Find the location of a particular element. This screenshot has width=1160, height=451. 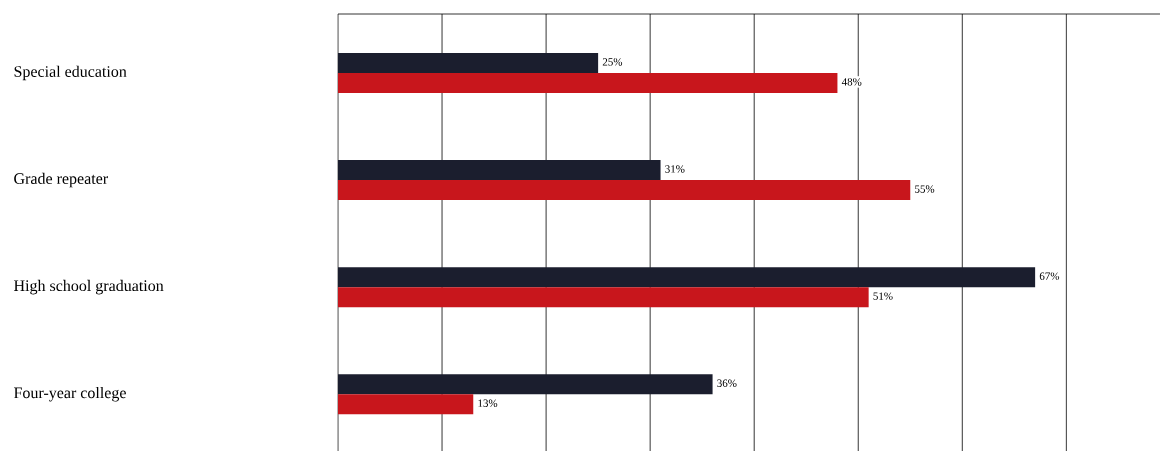

y-tick-label: Grade repeater is located at coordinates (61, 180).